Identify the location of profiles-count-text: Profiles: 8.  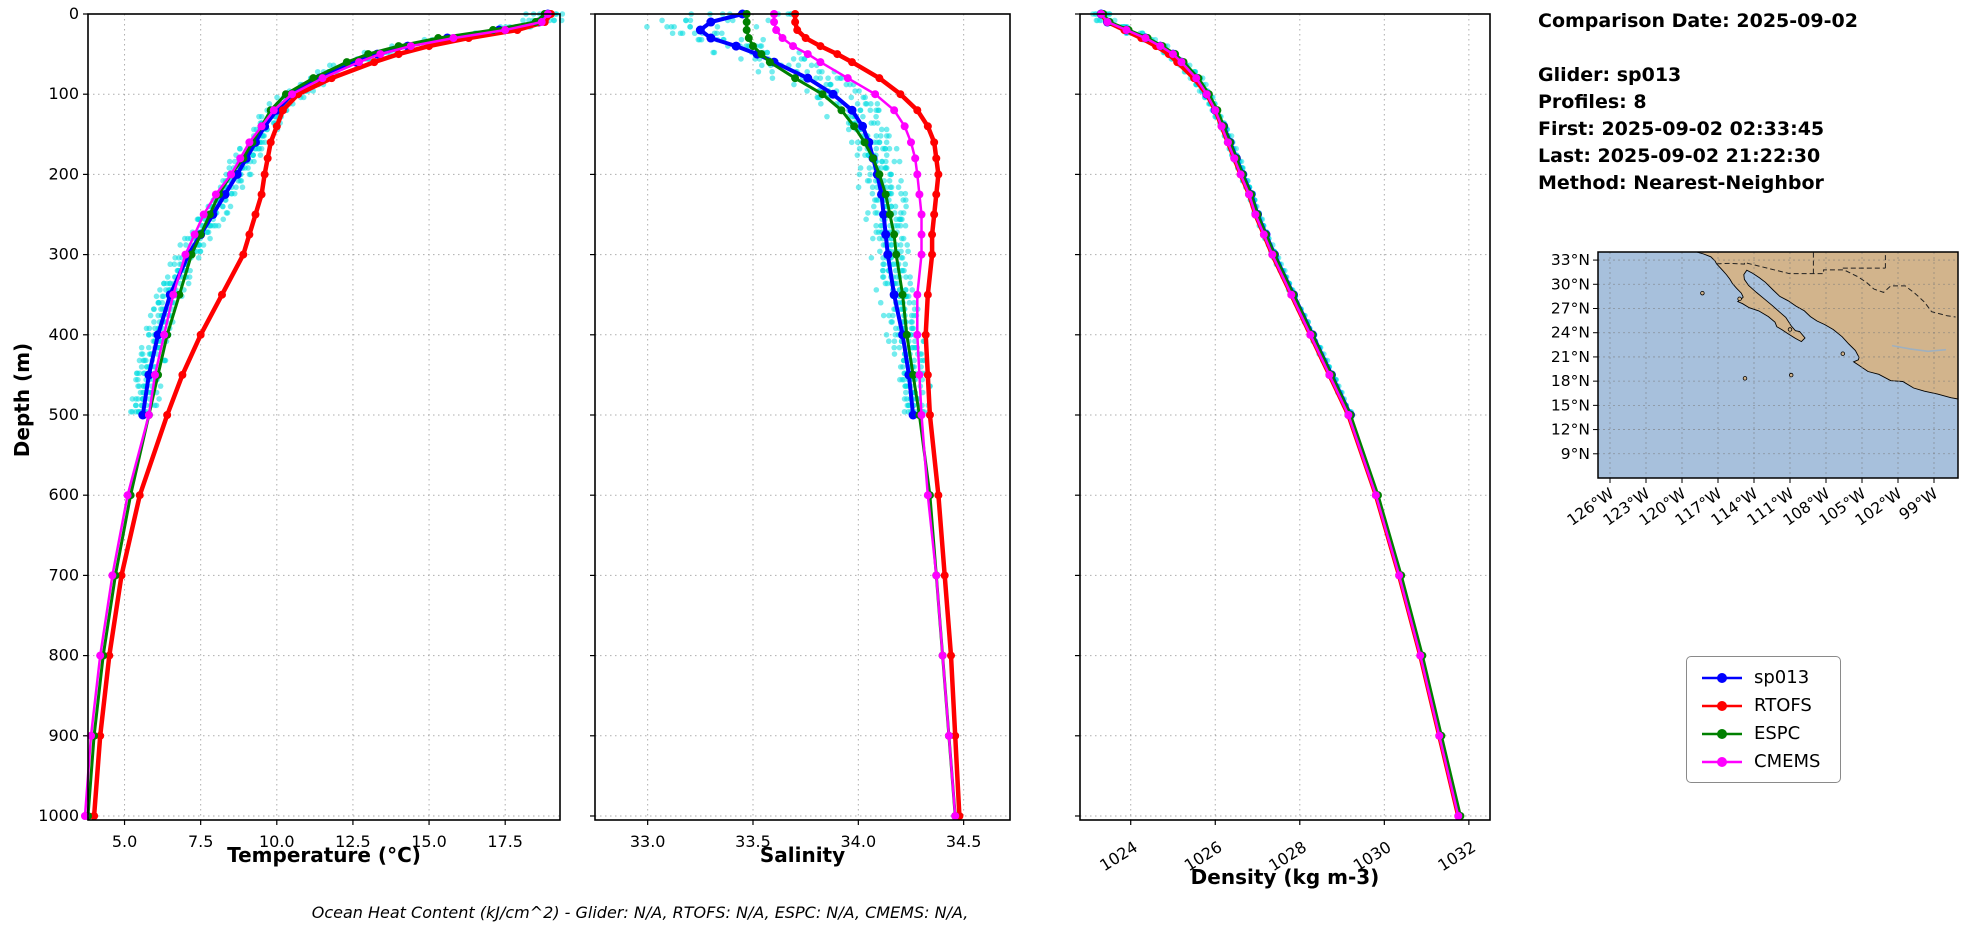
(1592, 102).